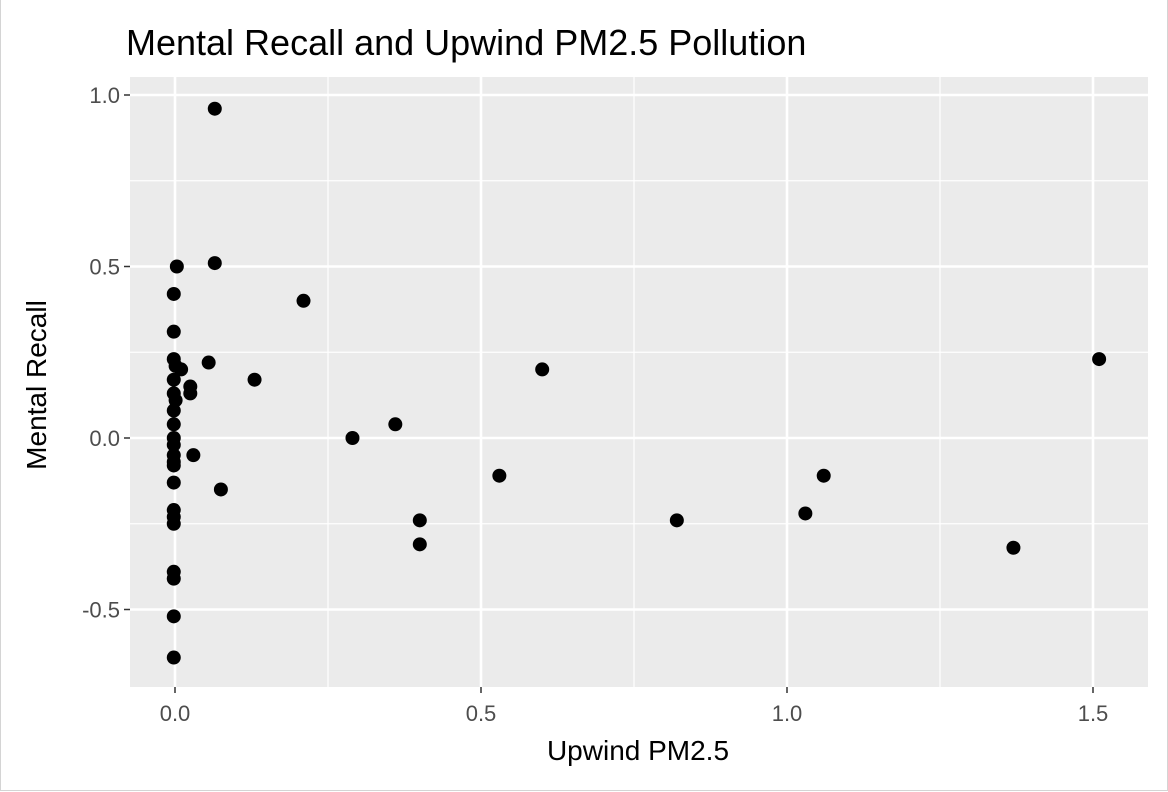 The width and height of the screenshot is (1168, 792). What do you see at coordinates (106, 353) in the screenshot?
I see `y-axis: 1.0 0.5 0.0 -0.5` at bounding box center [106, 353].